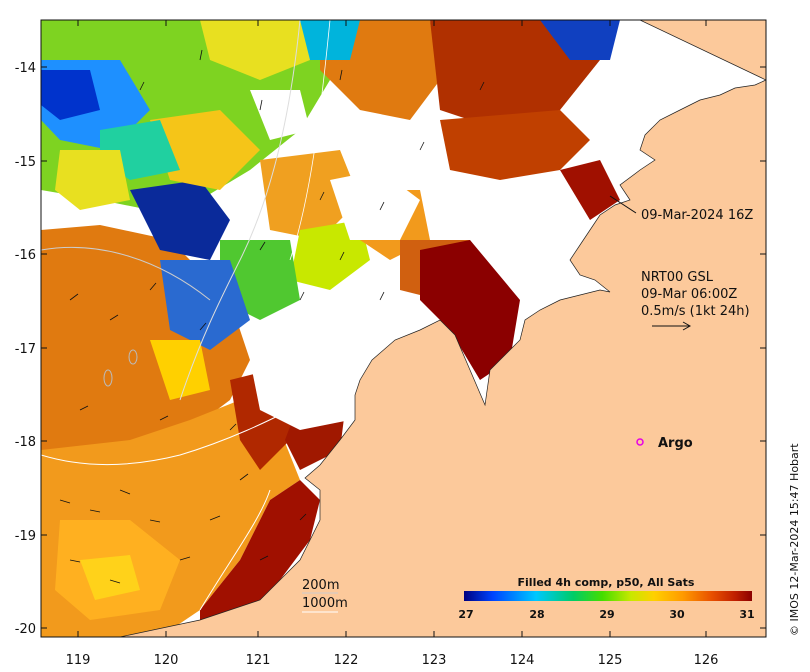  I want to click on colorbar-gradient, so click(608, 596).